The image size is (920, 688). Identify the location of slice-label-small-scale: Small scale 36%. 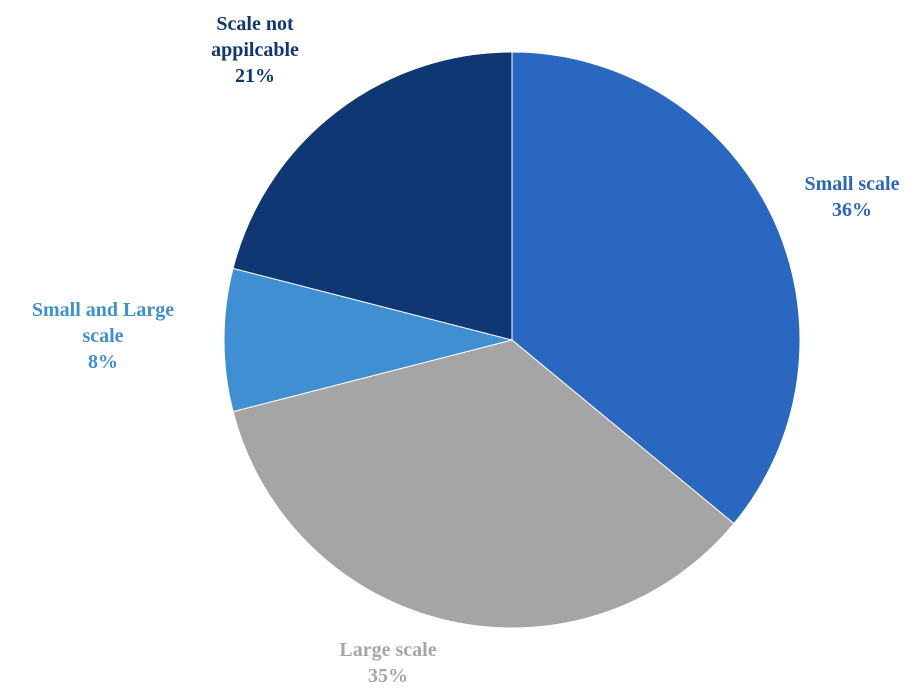
(852, 197).